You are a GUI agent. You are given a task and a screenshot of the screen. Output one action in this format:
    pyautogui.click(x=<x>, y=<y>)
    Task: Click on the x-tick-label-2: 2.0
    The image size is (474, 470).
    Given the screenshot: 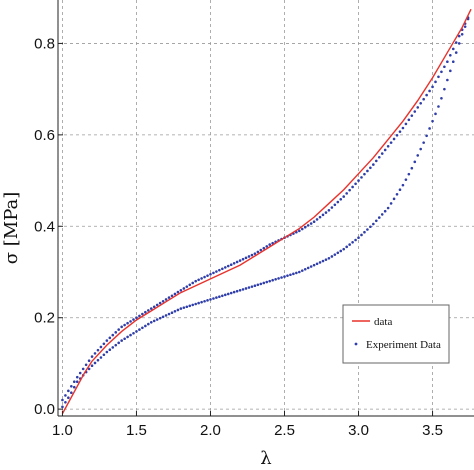 What is the action you would take?
    pyautogui.click(x=210, y=430)
    